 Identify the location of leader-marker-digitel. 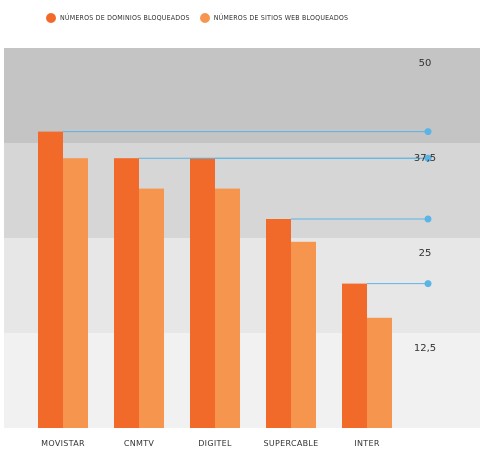
(428, 158).